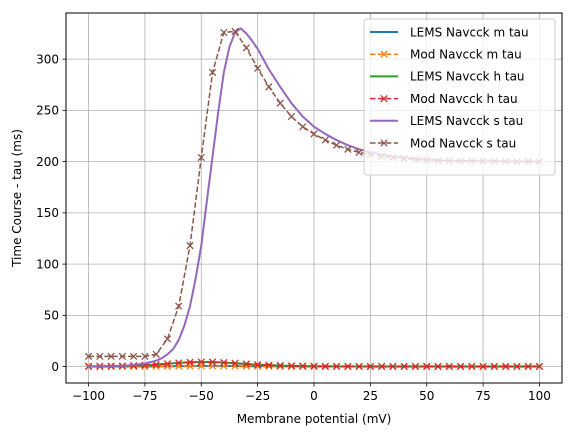 Image resolution: width=575 pixels, height=436 pixels. What do you see at coordinates (464, 99) in the screenshot?
I see `legend-label: Mod Navcck h tau` at bounding box center [464, 99].